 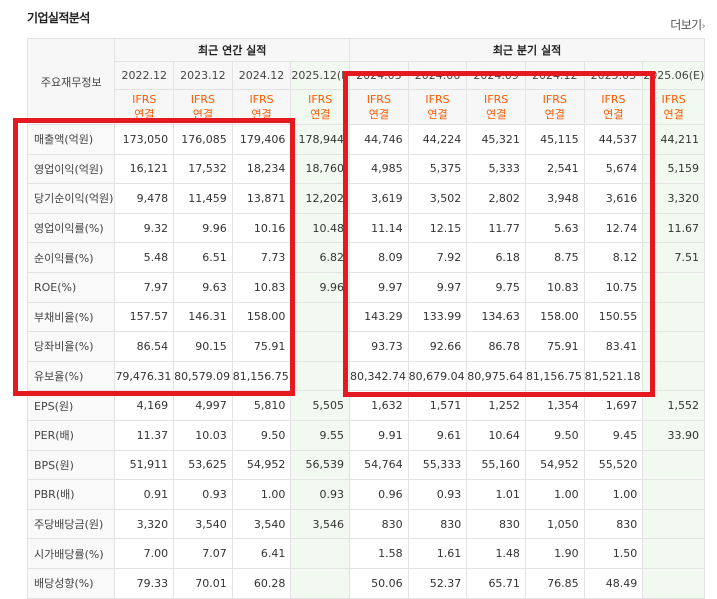 What do you see at coordinates (437, 494) in the screenshot?
I see `table-cell: 0.93` at bounding box center [437, 494].